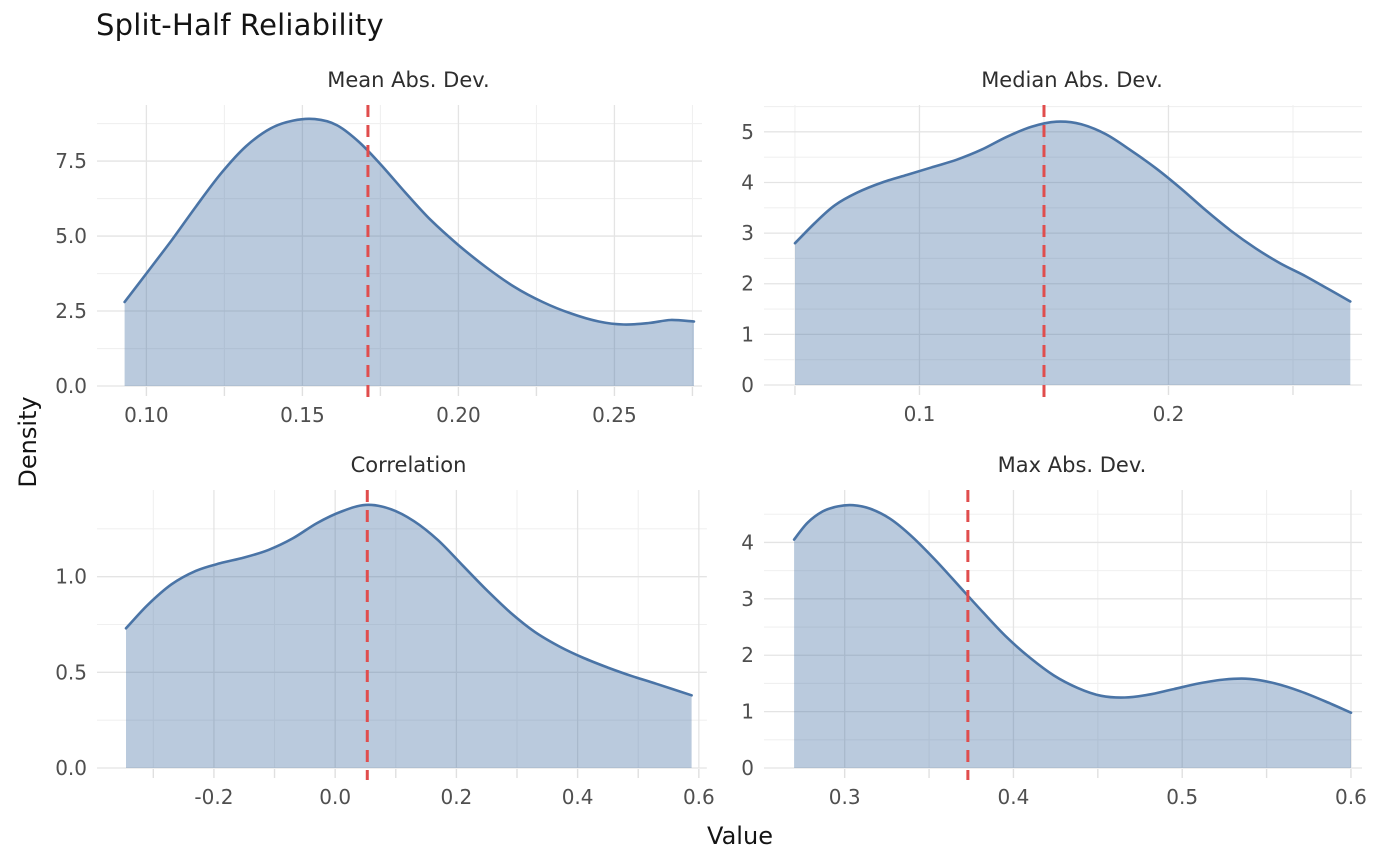  I want to click on x-tick-label: 0.0, so click(335, 797).